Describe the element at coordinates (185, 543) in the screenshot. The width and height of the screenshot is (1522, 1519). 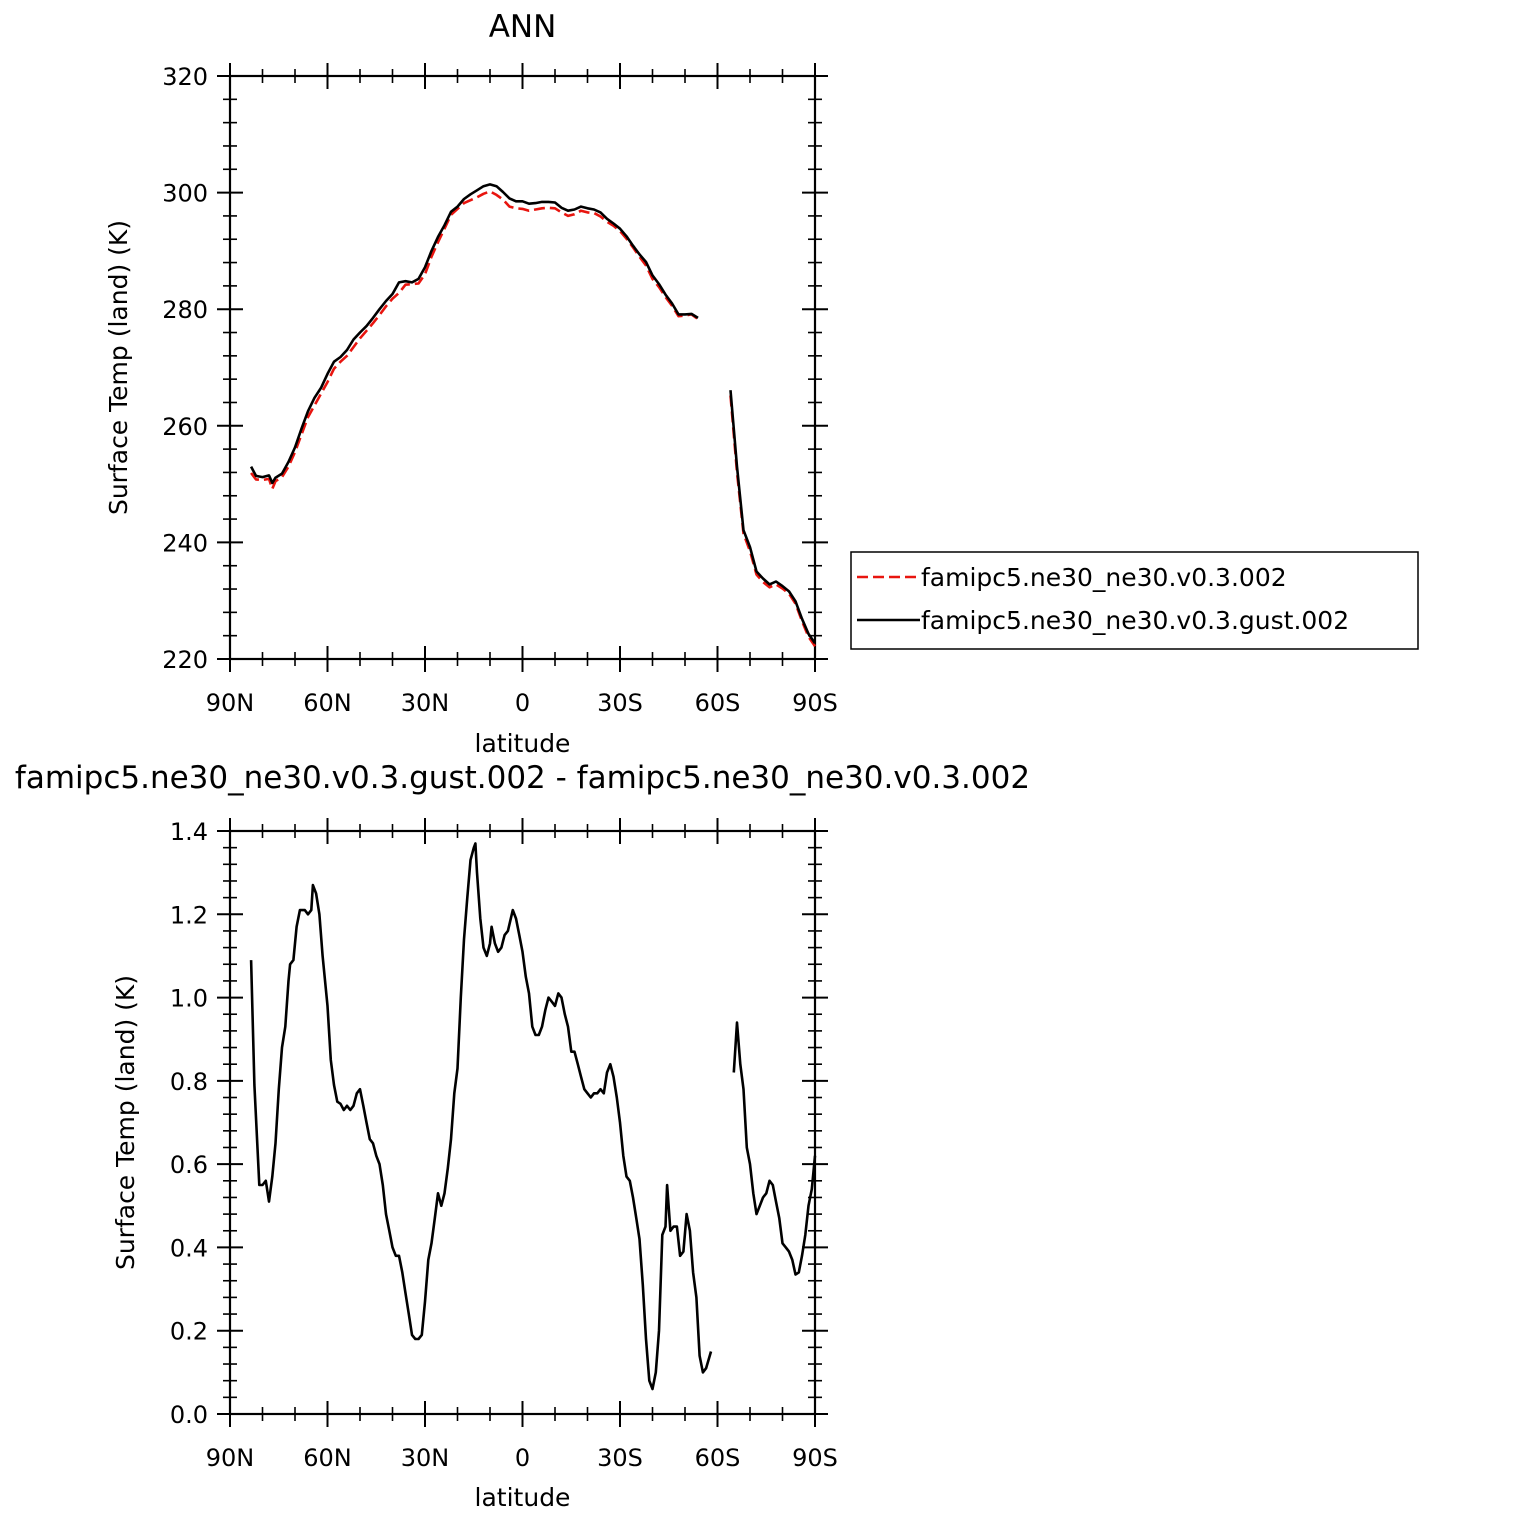
I see `y-tick-label: 240` at that location.